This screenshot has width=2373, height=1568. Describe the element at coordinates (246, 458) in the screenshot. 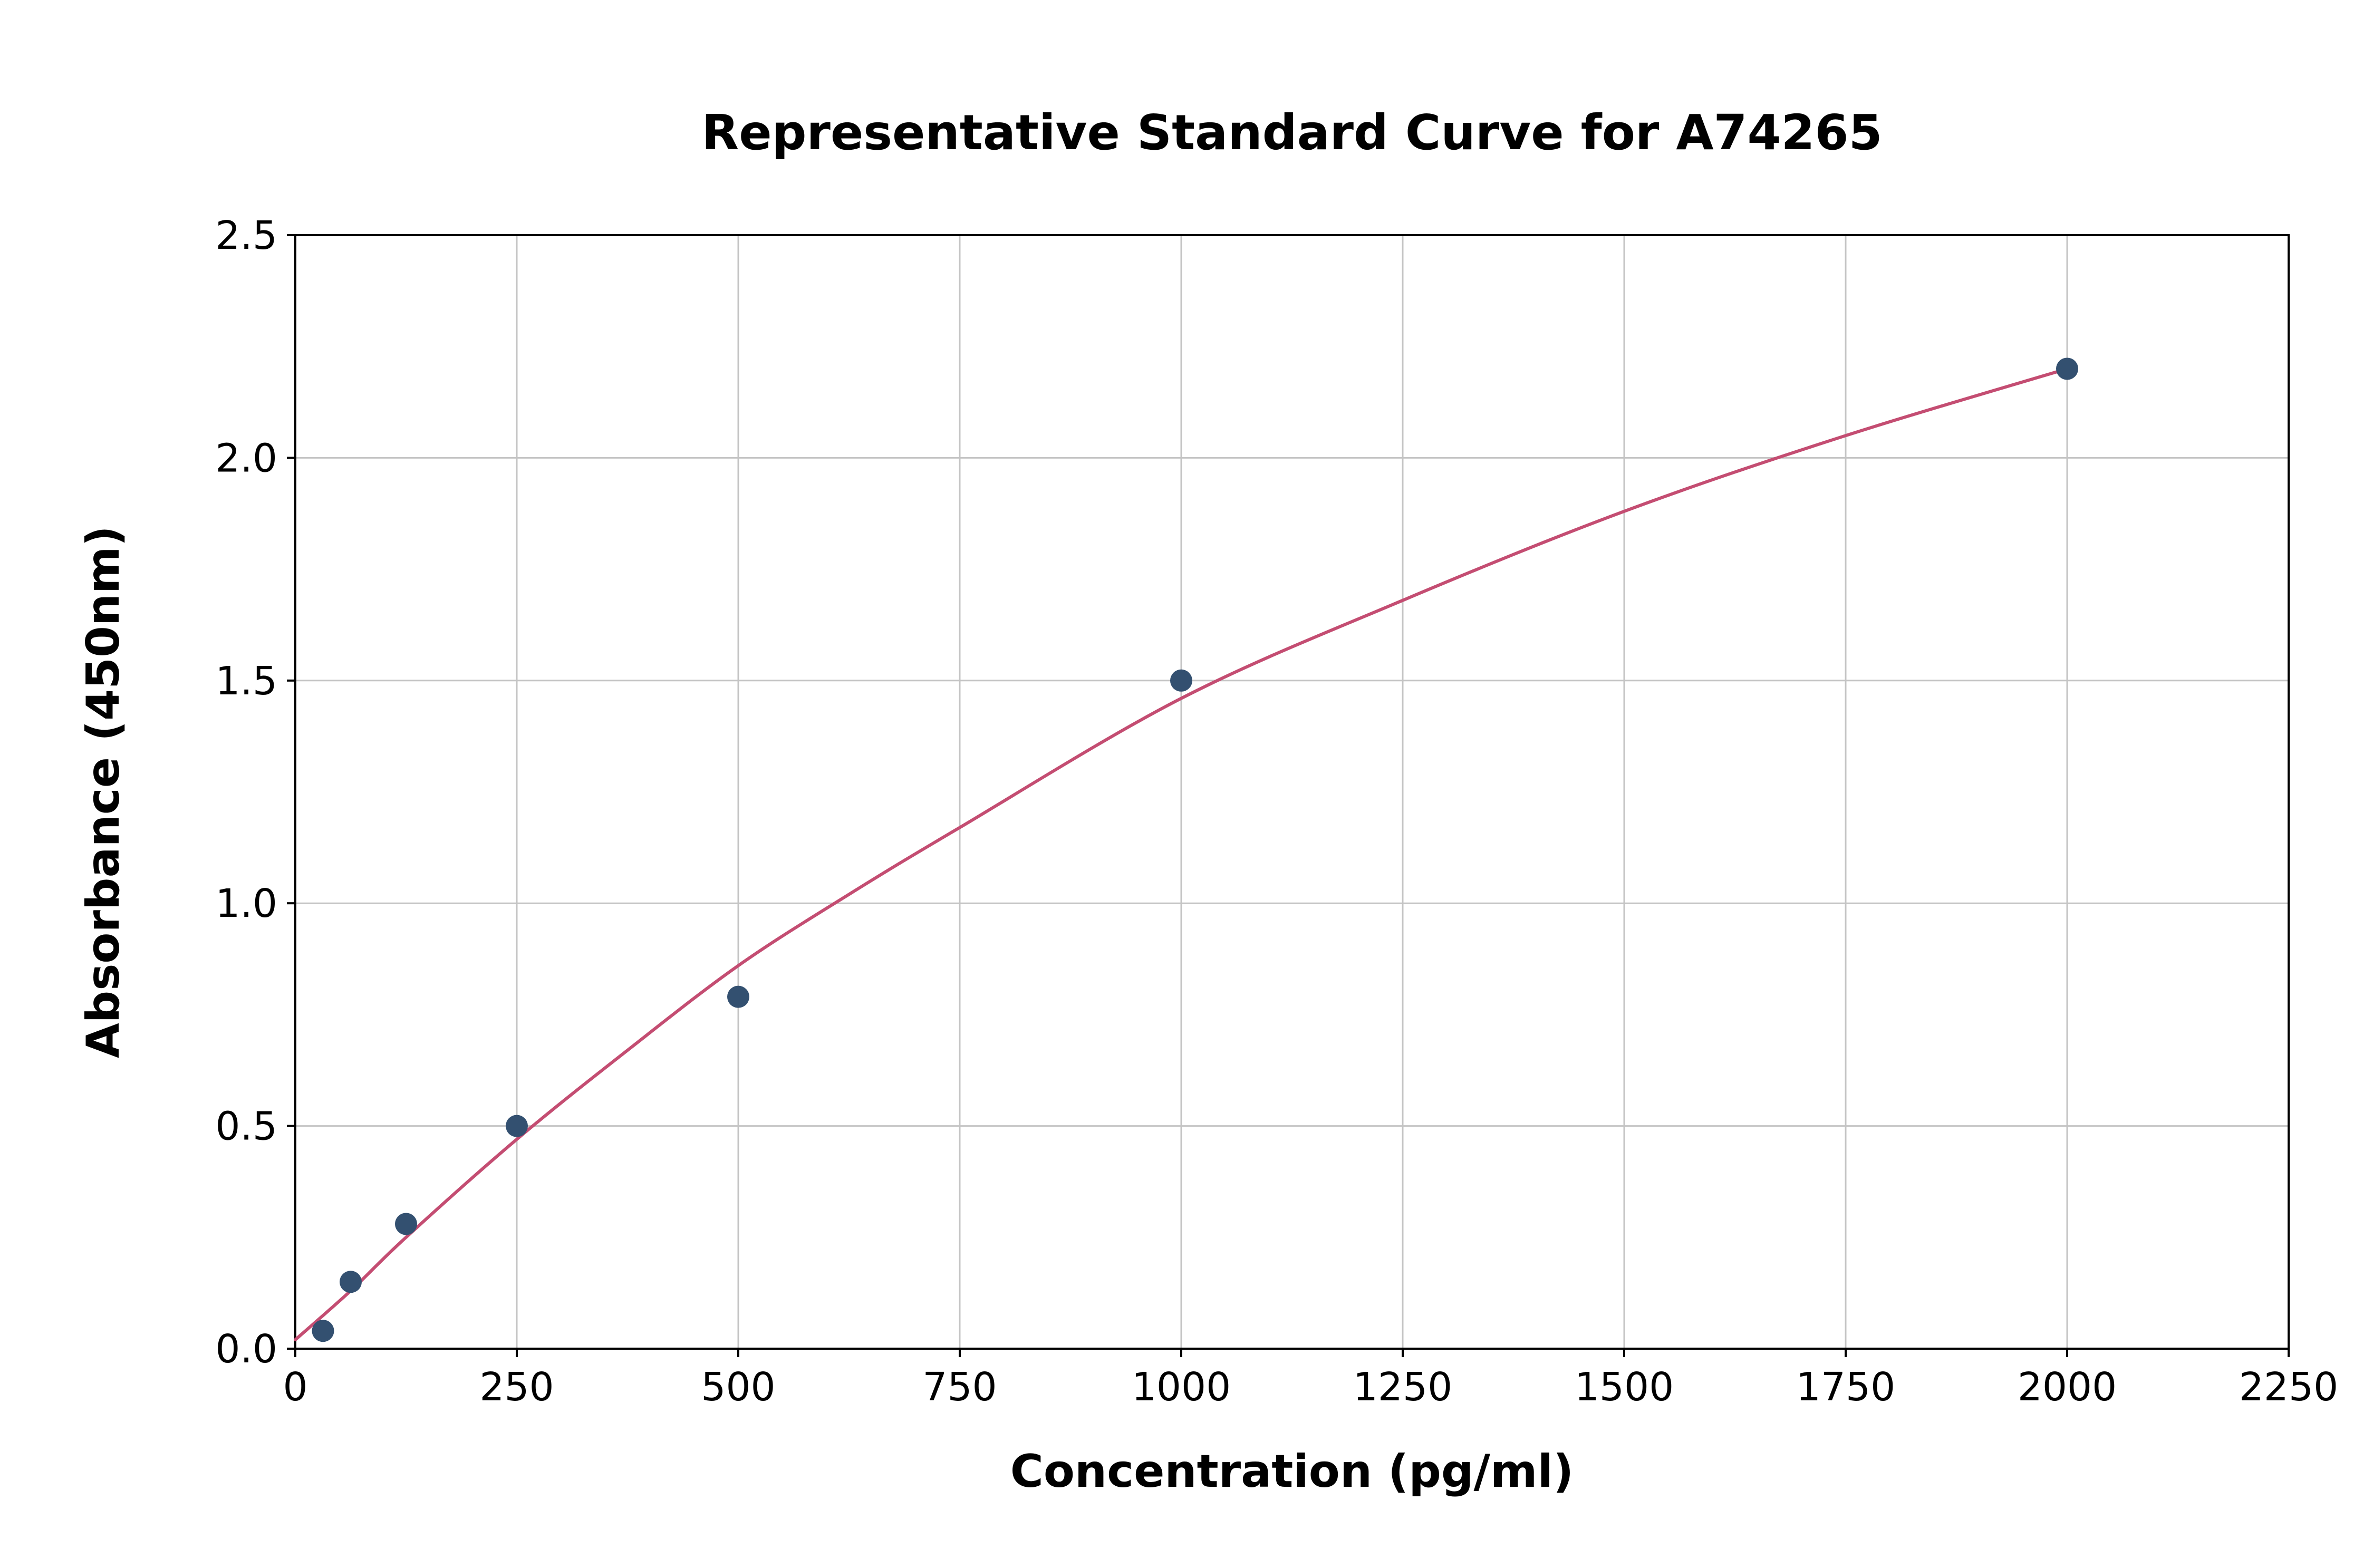

I see `y-tick-label: 2.0` at that location.